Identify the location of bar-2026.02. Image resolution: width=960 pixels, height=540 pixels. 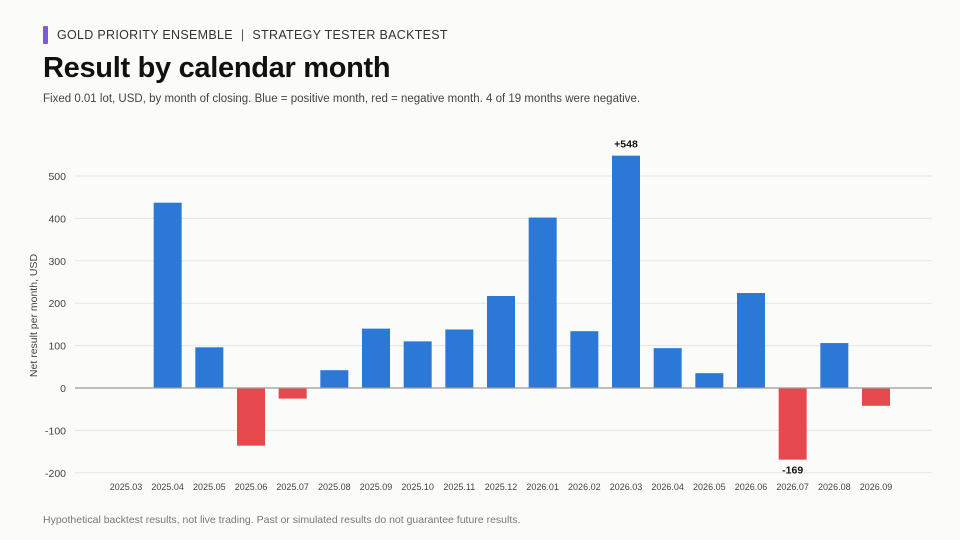
(584, 359).